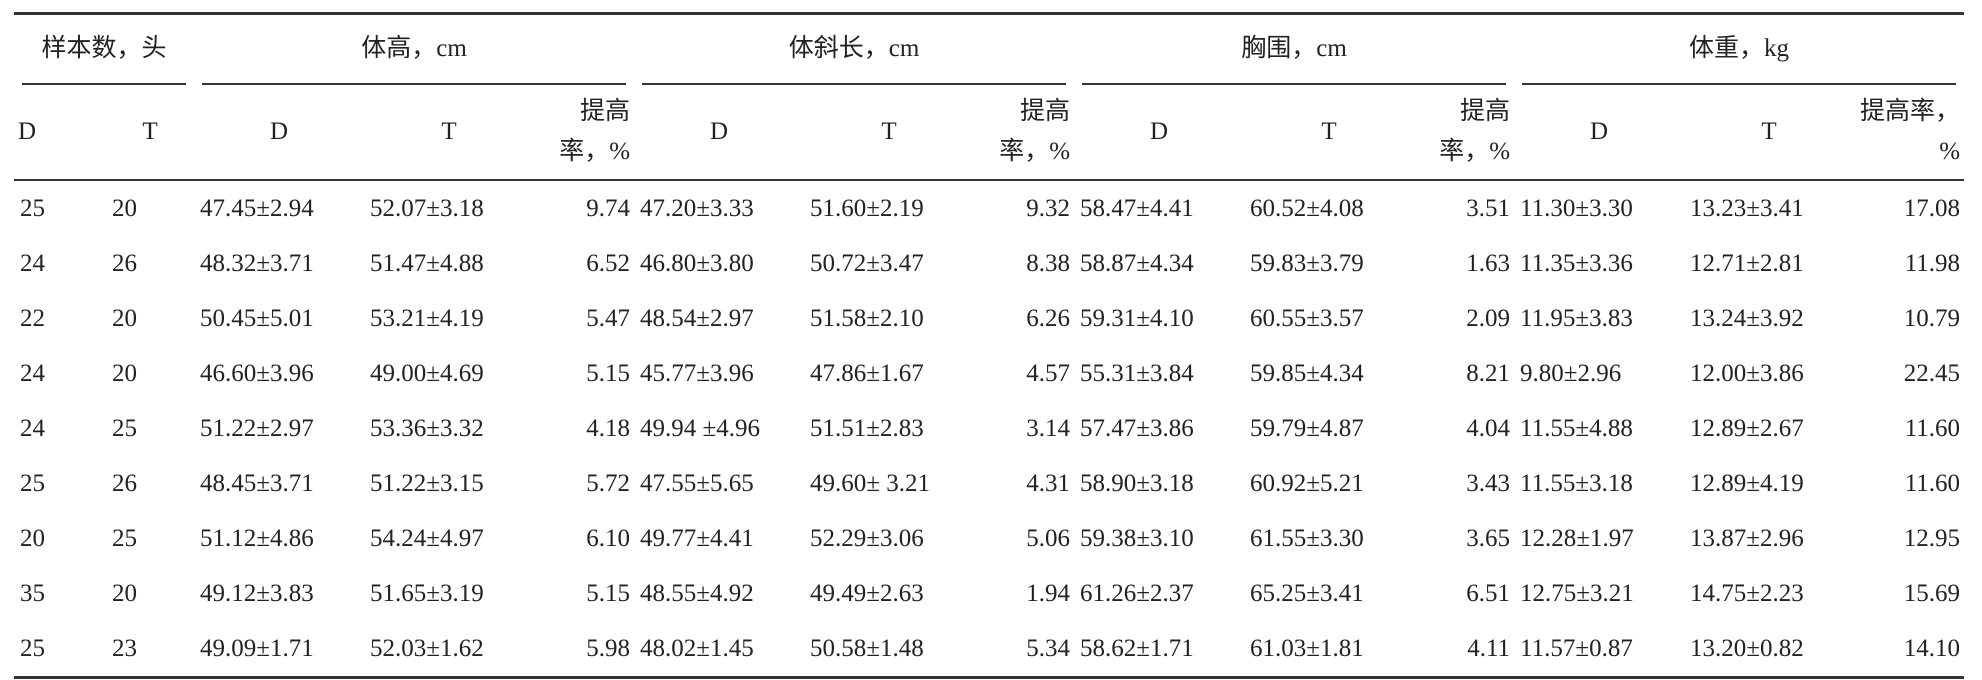 The height and width of the screenshot is (680, 1982). Describe the element at coordinates (1307, 538) in the screenshot. I see `table-cell: 61.55±3.30` at that location.